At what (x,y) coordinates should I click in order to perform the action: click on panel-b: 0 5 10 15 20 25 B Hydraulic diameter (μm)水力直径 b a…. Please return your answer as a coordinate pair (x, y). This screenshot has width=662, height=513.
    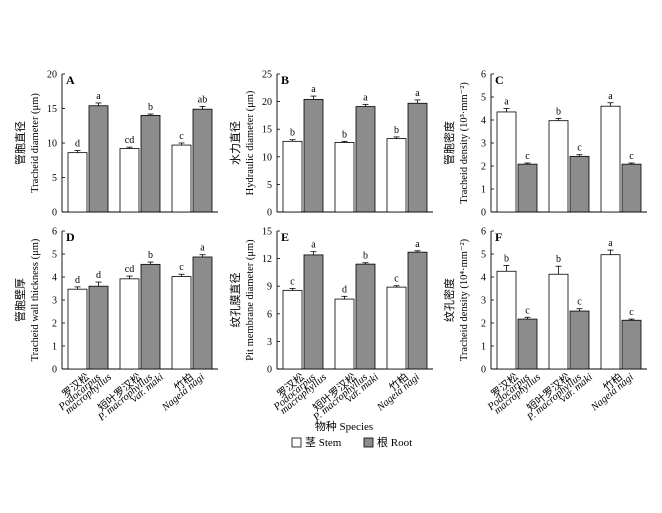
    Looking at the image, I should click on (330, 144).